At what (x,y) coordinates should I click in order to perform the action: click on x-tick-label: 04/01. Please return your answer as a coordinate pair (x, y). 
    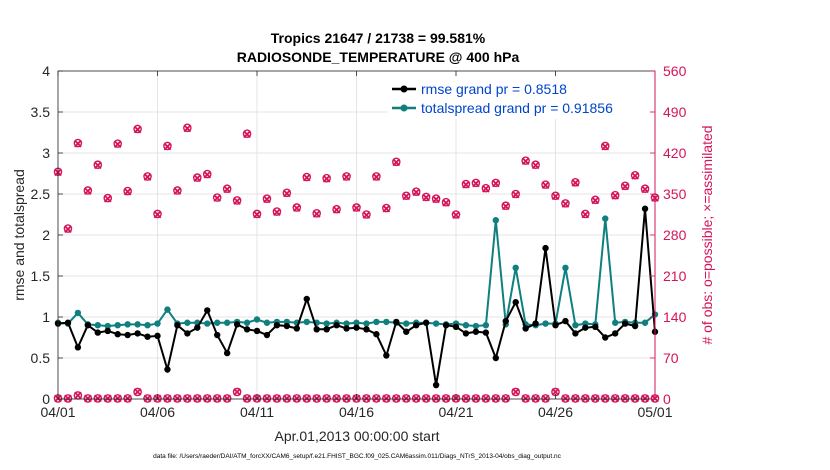
    Looking at the image, I should click on (57, 412).